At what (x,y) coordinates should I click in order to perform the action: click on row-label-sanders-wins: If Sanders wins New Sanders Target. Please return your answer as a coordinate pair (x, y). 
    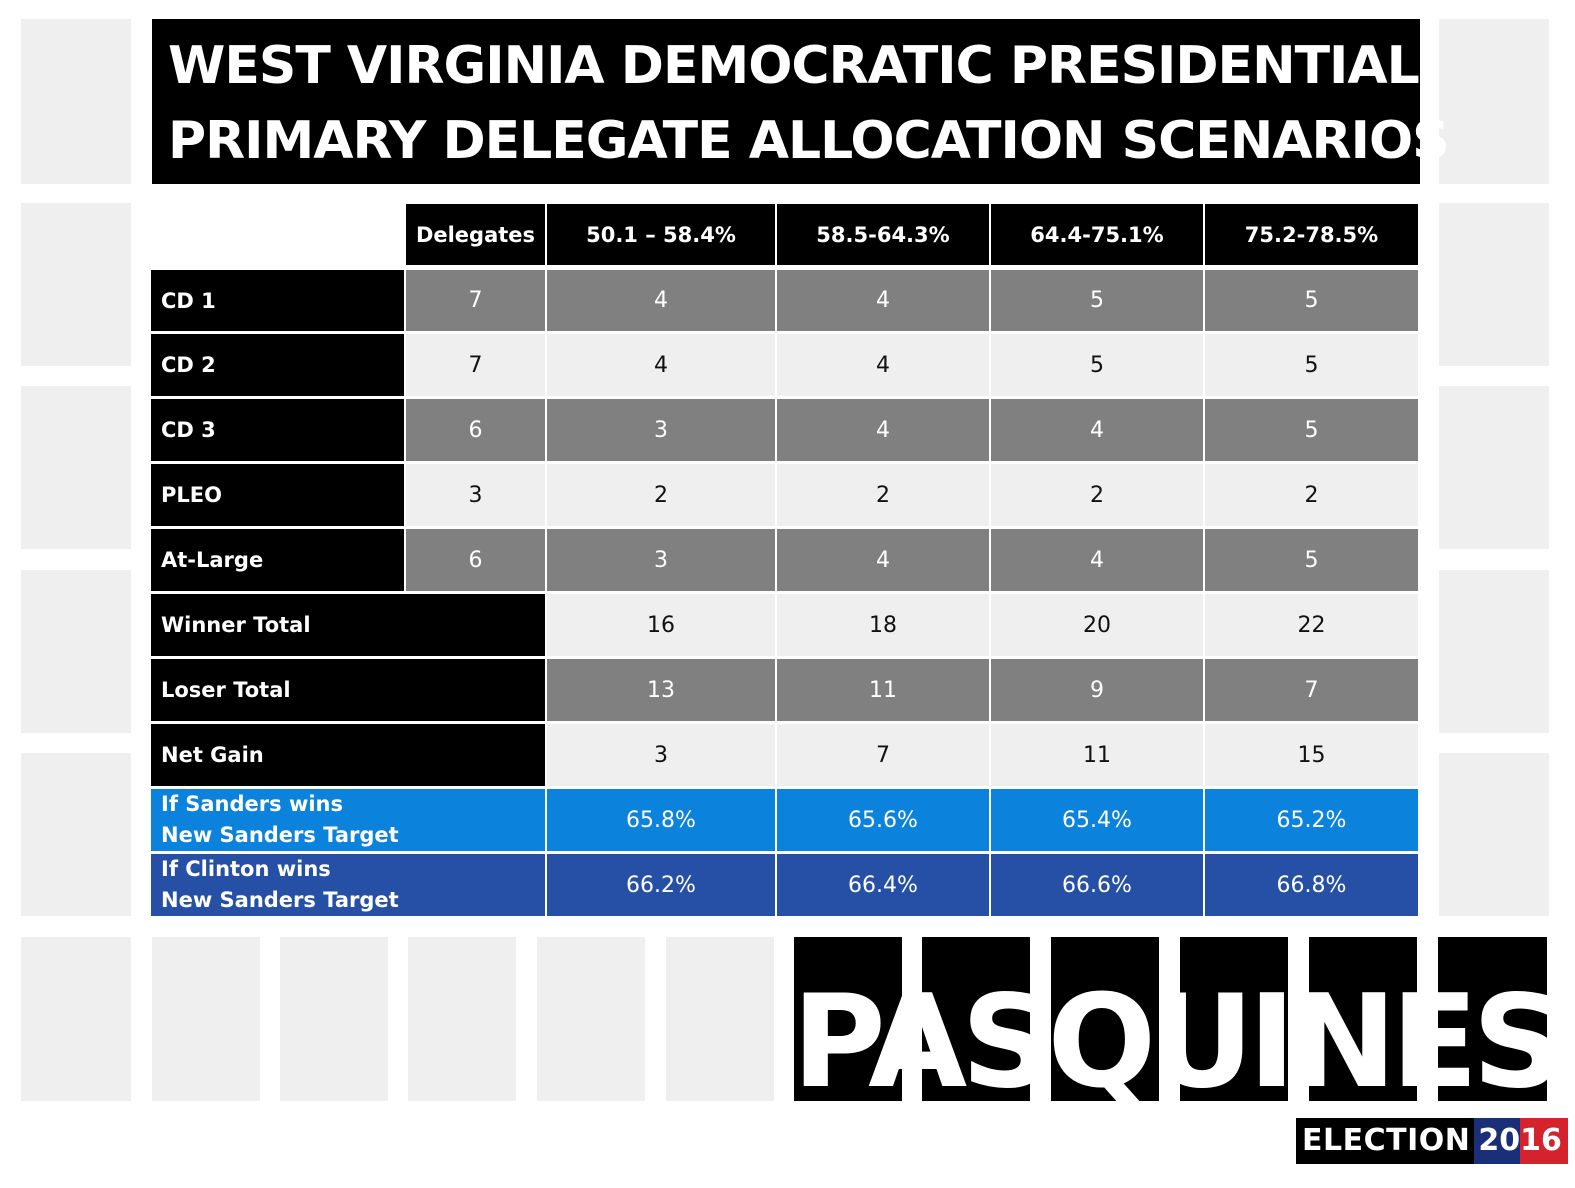
    Looking at the image, I should click on (348, 820).